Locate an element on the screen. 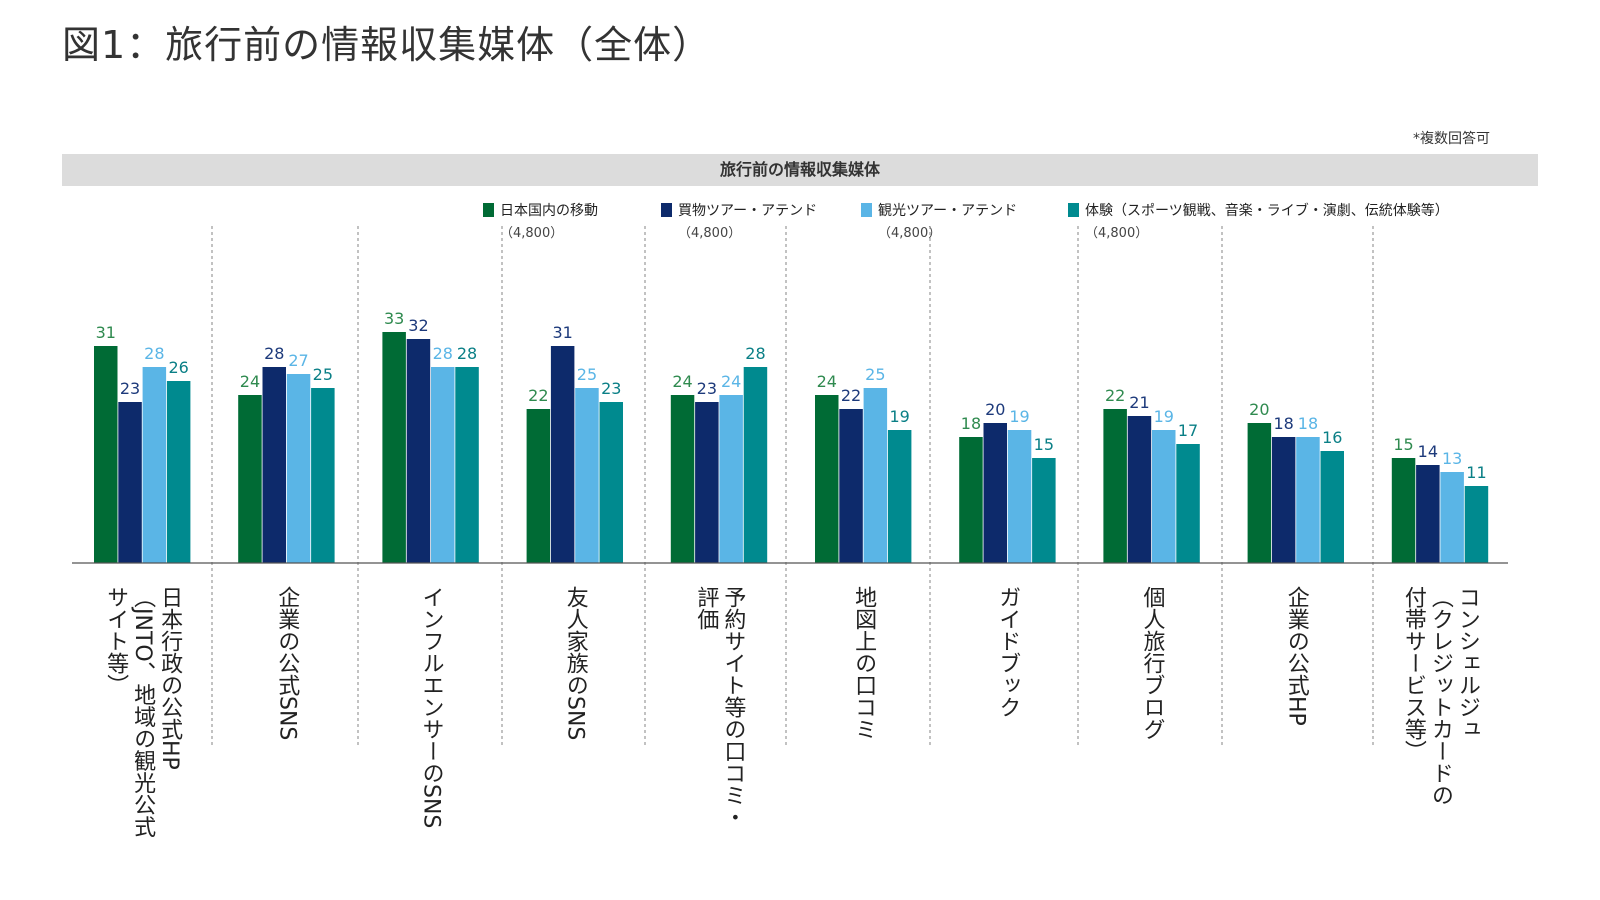 The width and height of the screenshot is (1600, 900). legend-n-experience: （4,800） is located at coordinates (1117, 233).